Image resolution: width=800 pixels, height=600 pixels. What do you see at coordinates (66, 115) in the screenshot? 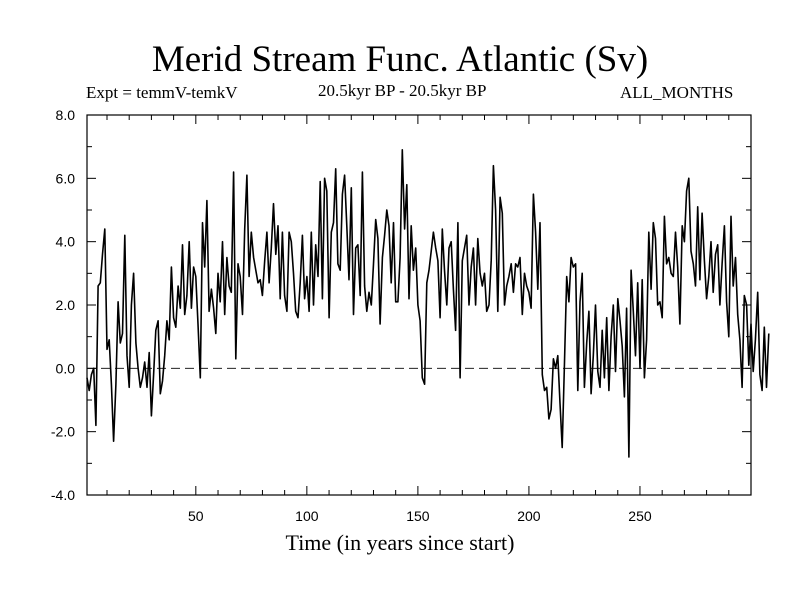
I see `y-tick-label: 8.0` at bounding box center [66, 115].